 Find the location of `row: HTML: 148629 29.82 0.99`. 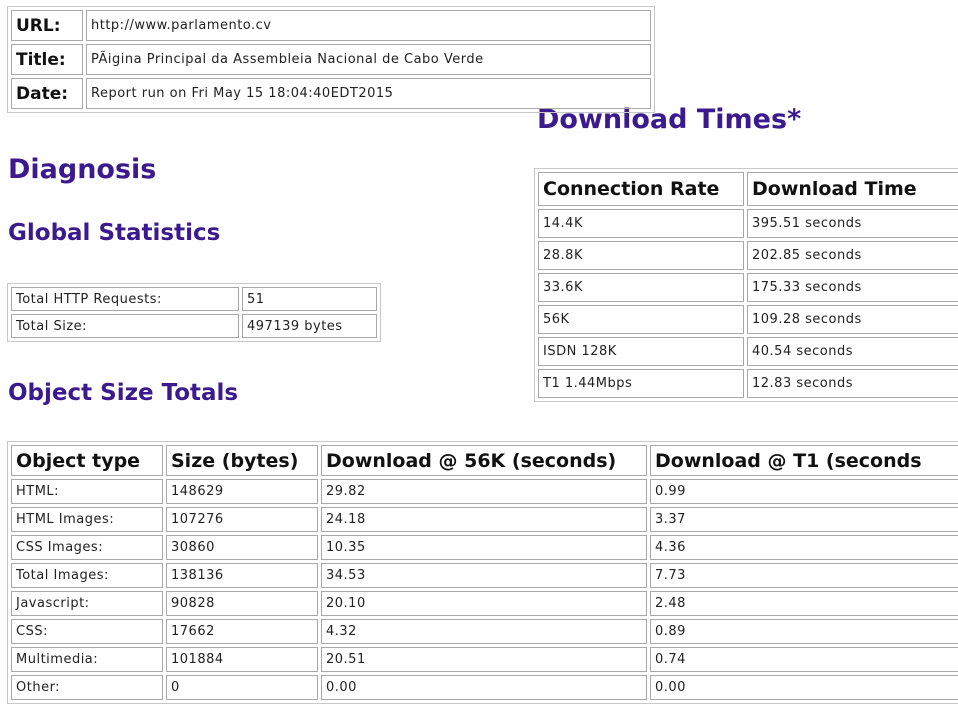

row: HTML: 148629 29.82 0.99 is located at coordinates (484, 491).